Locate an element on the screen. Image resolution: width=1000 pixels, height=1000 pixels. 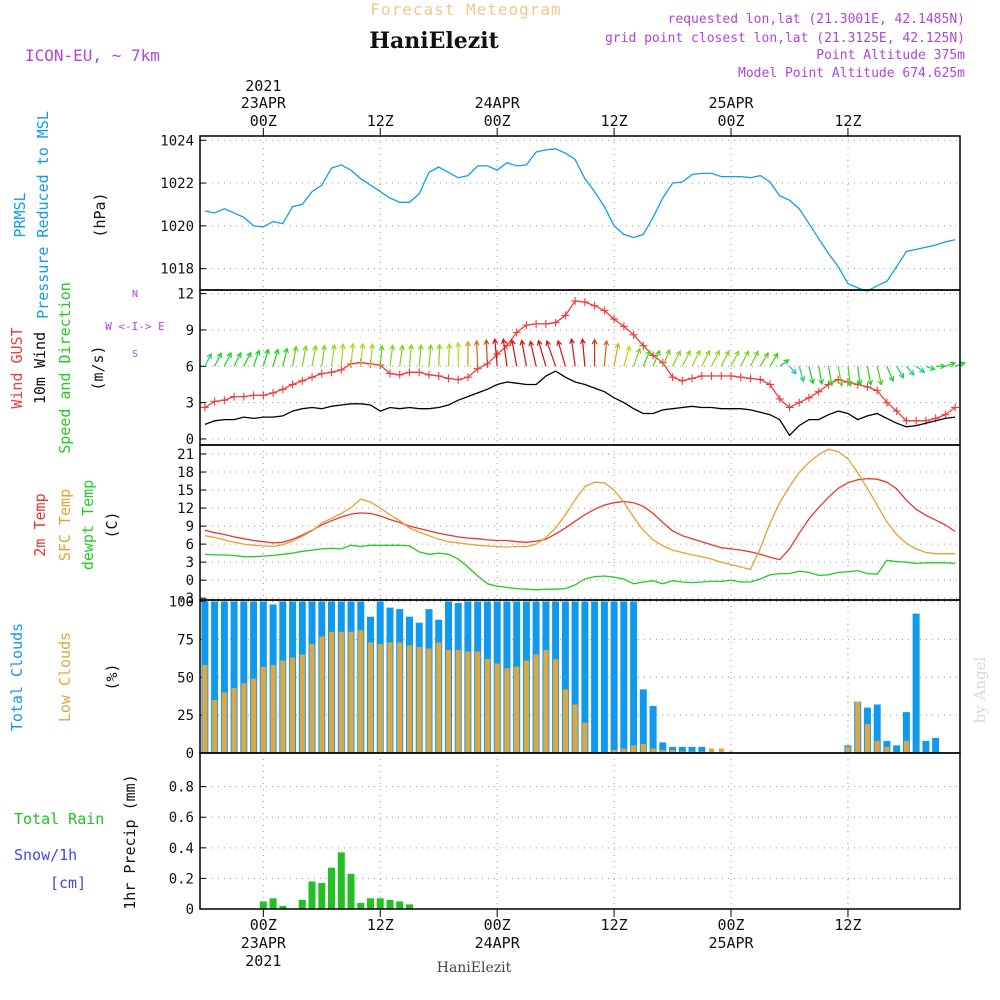
clouds-panel: 0 25 50 75 100 is located at coordinates (565, 678).